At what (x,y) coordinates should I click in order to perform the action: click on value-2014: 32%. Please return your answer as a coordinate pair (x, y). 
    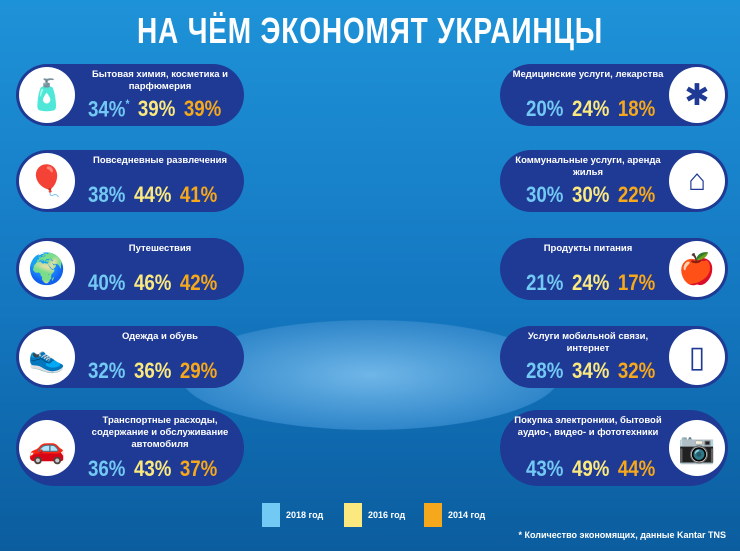
    Looking at the image, I should click on (636, 371).